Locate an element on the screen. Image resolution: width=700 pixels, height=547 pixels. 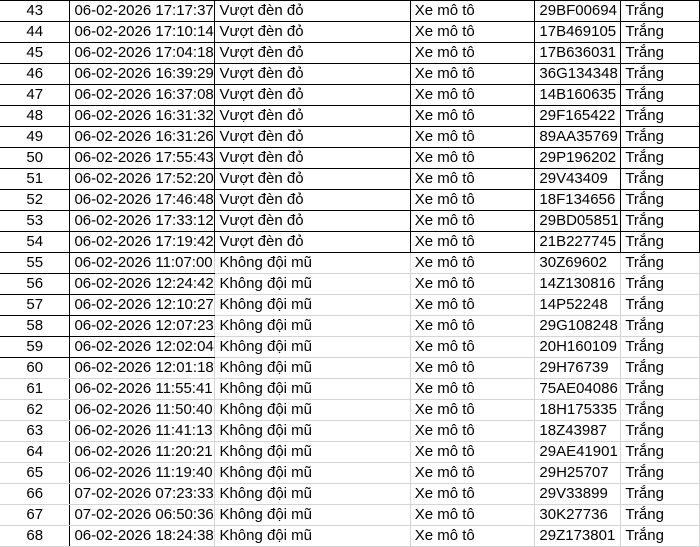
row-number-cell: 47 is located at coordinates (35, 95).